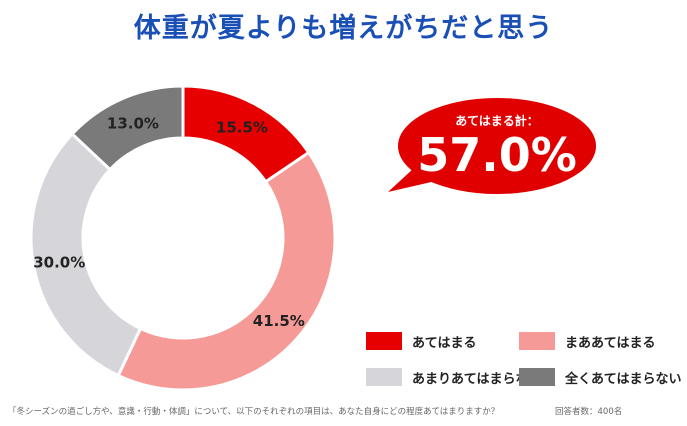  What do you see at coordinates (589, 412) in the screenshot?
I see `sample-size-note: 回答者数：400名` at bounding box center [589, 412].